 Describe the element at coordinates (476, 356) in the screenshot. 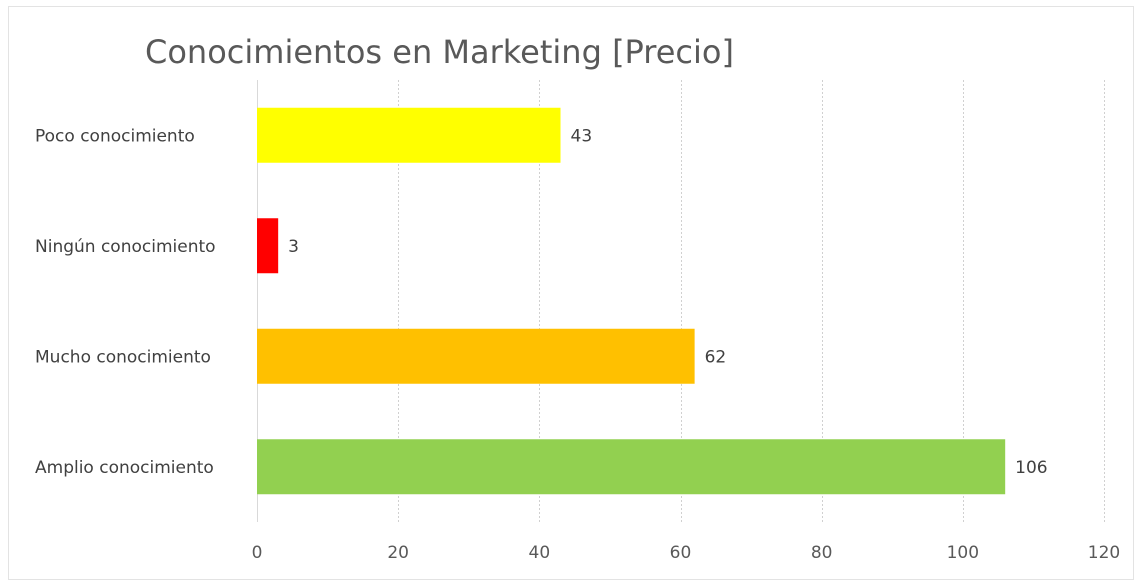

I see `bar-mucho-conocimiento` at that location.